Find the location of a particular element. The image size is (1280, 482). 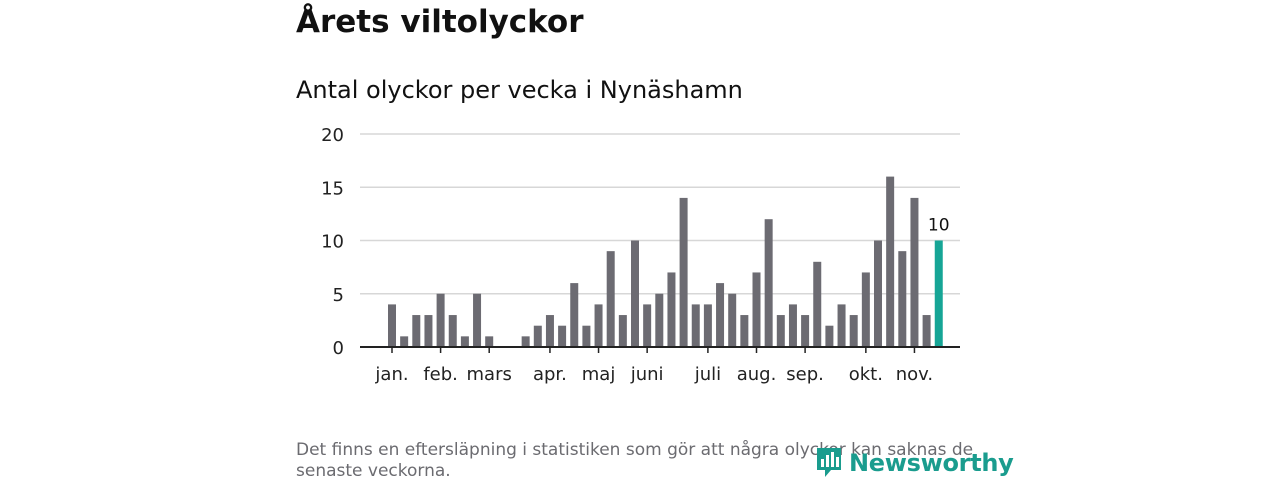

x-tick-label: okt. is located at coordinates (866, 374).